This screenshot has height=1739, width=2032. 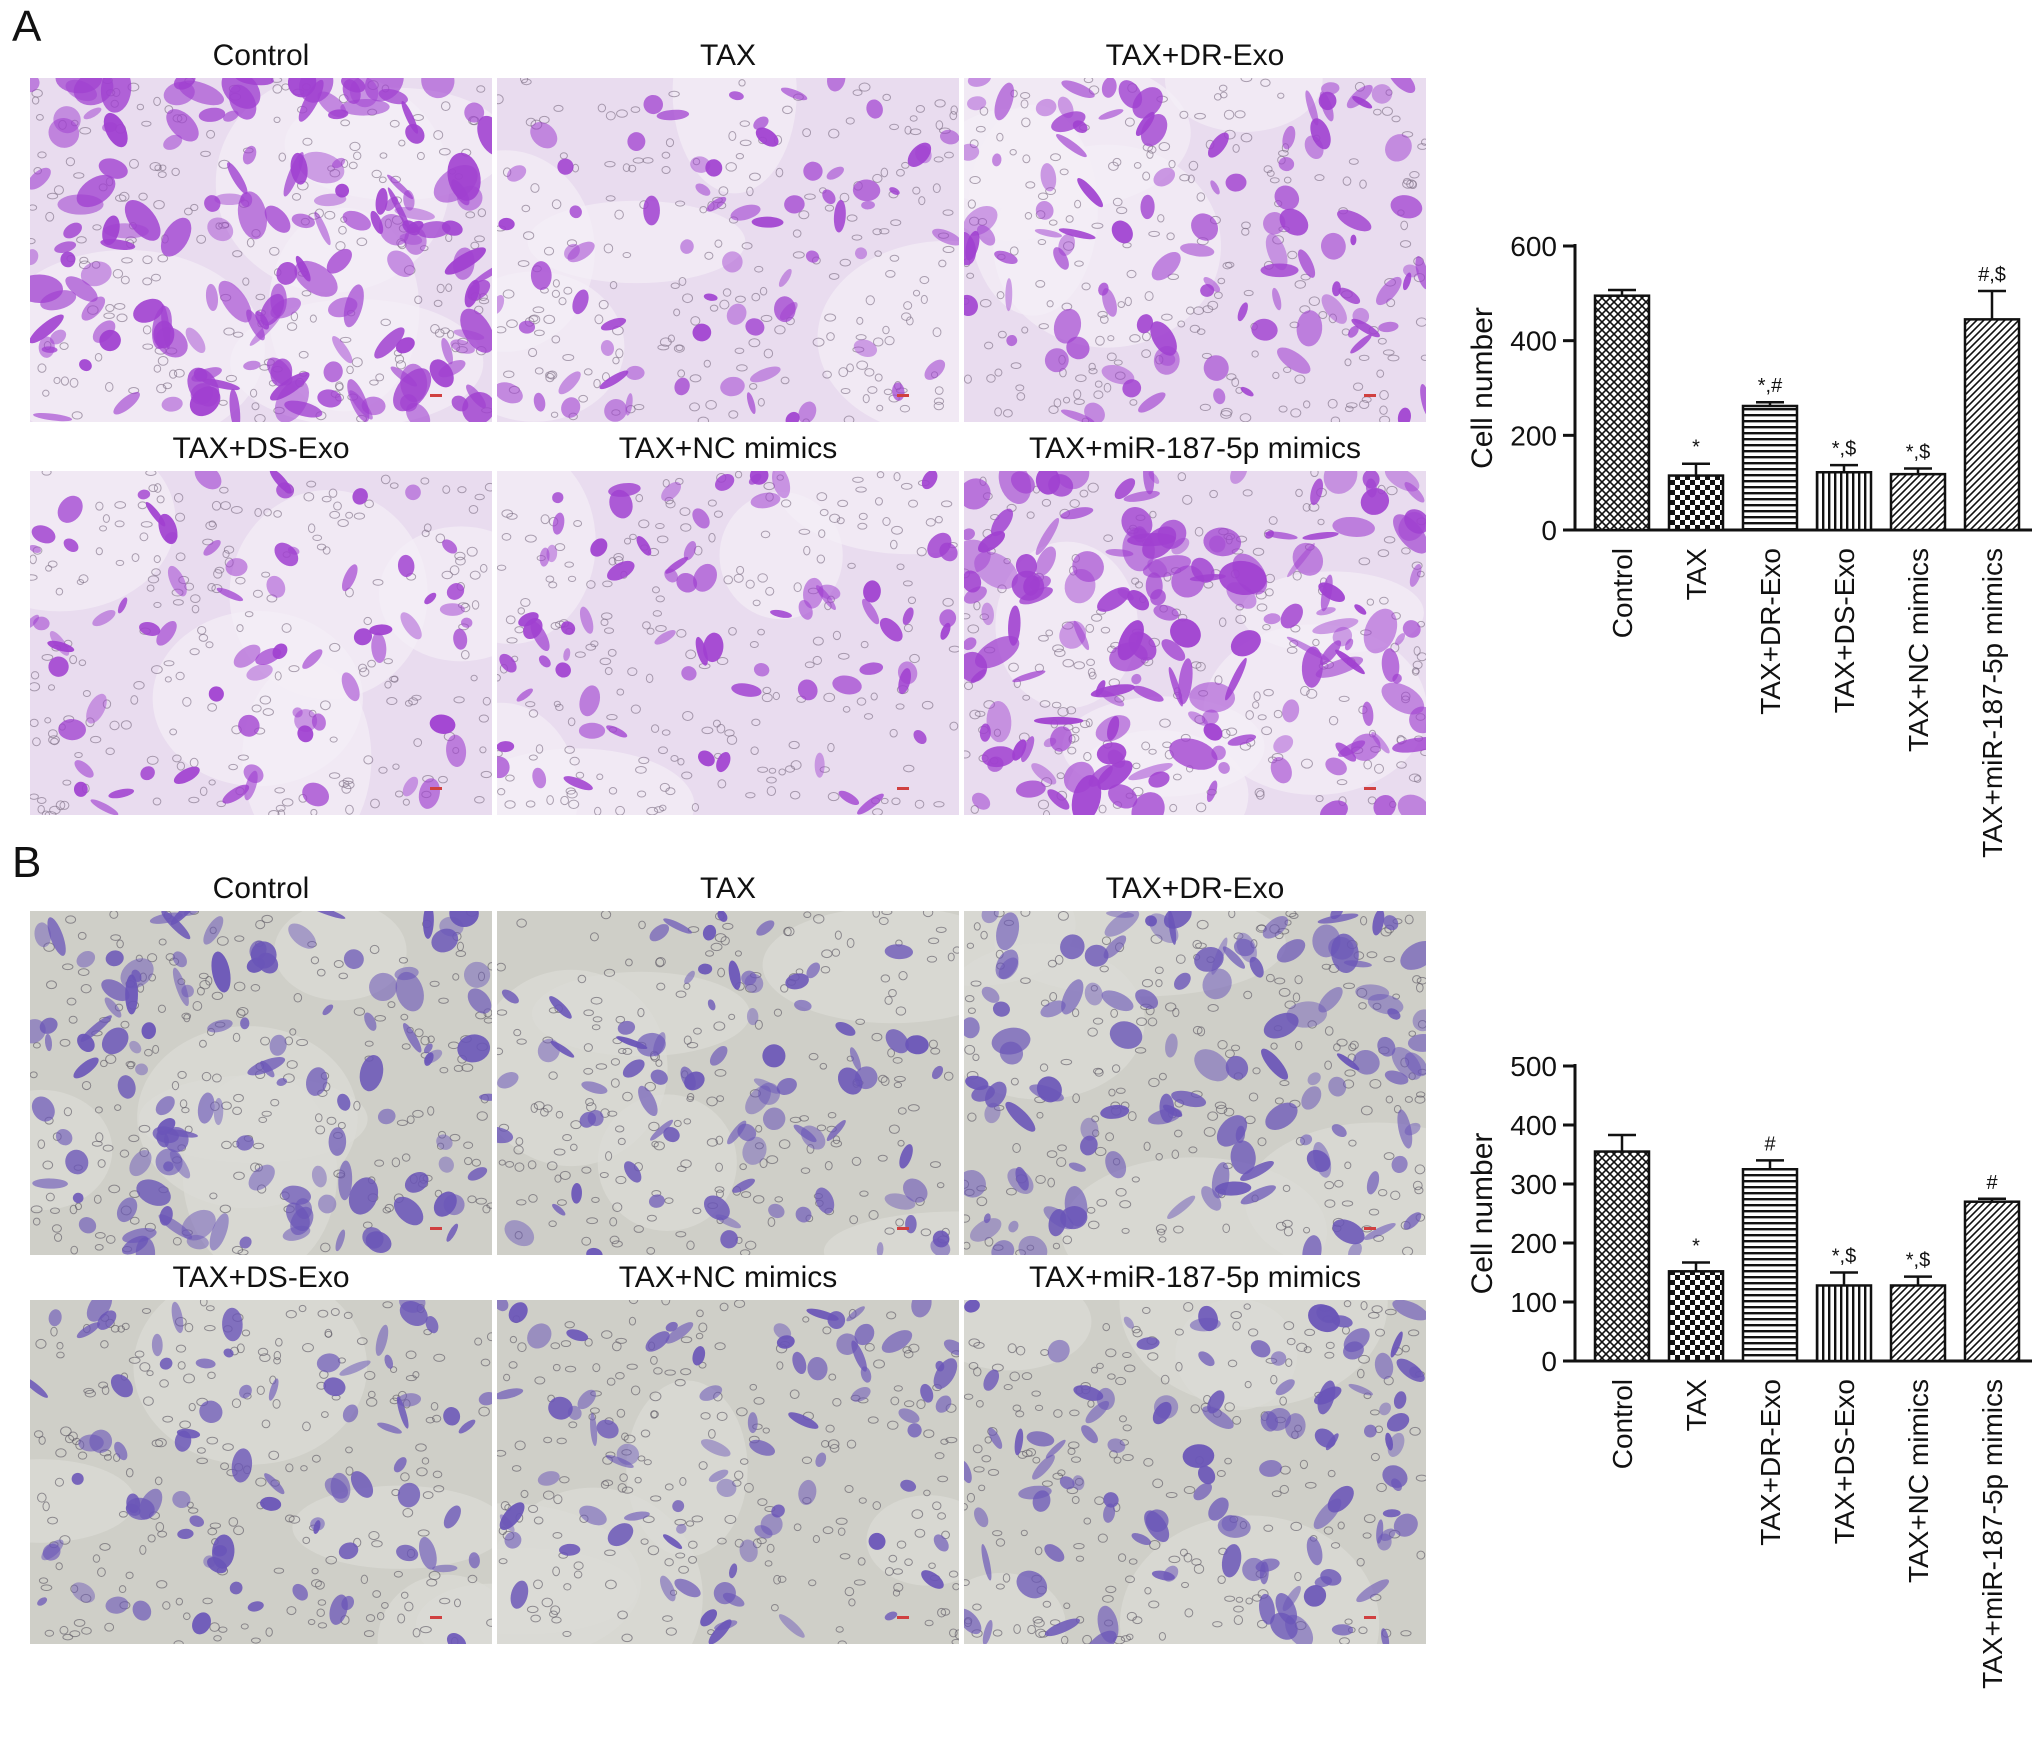 What do you see at coordinates (1770, 386) in the screenshot?
I see `significance-label: *,#` at bounding box center [1770, 386].